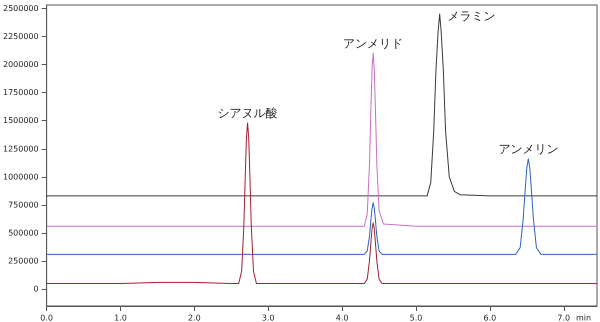 This screenshot has height=322, width=600. I want to click on x-tick-label: 0.0, so click(46, 318).